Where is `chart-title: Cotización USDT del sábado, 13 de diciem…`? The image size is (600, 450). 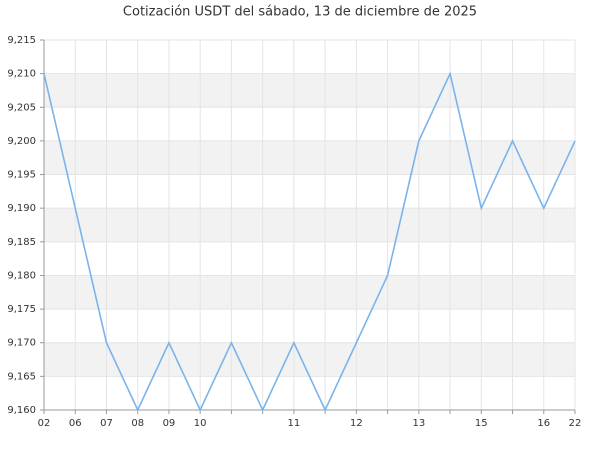
chart-title: Cotización USDT del sábado, 13 de diciem… is located at coordinates (300, 12).